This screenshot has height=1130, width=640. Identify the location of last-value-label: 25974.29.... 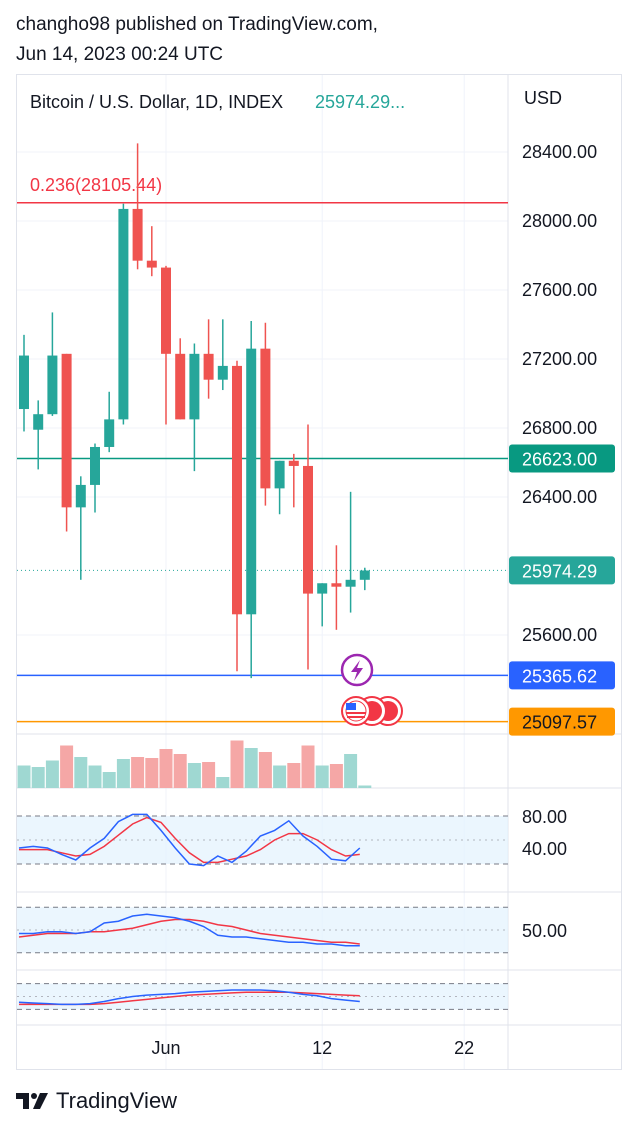
(360, 102).